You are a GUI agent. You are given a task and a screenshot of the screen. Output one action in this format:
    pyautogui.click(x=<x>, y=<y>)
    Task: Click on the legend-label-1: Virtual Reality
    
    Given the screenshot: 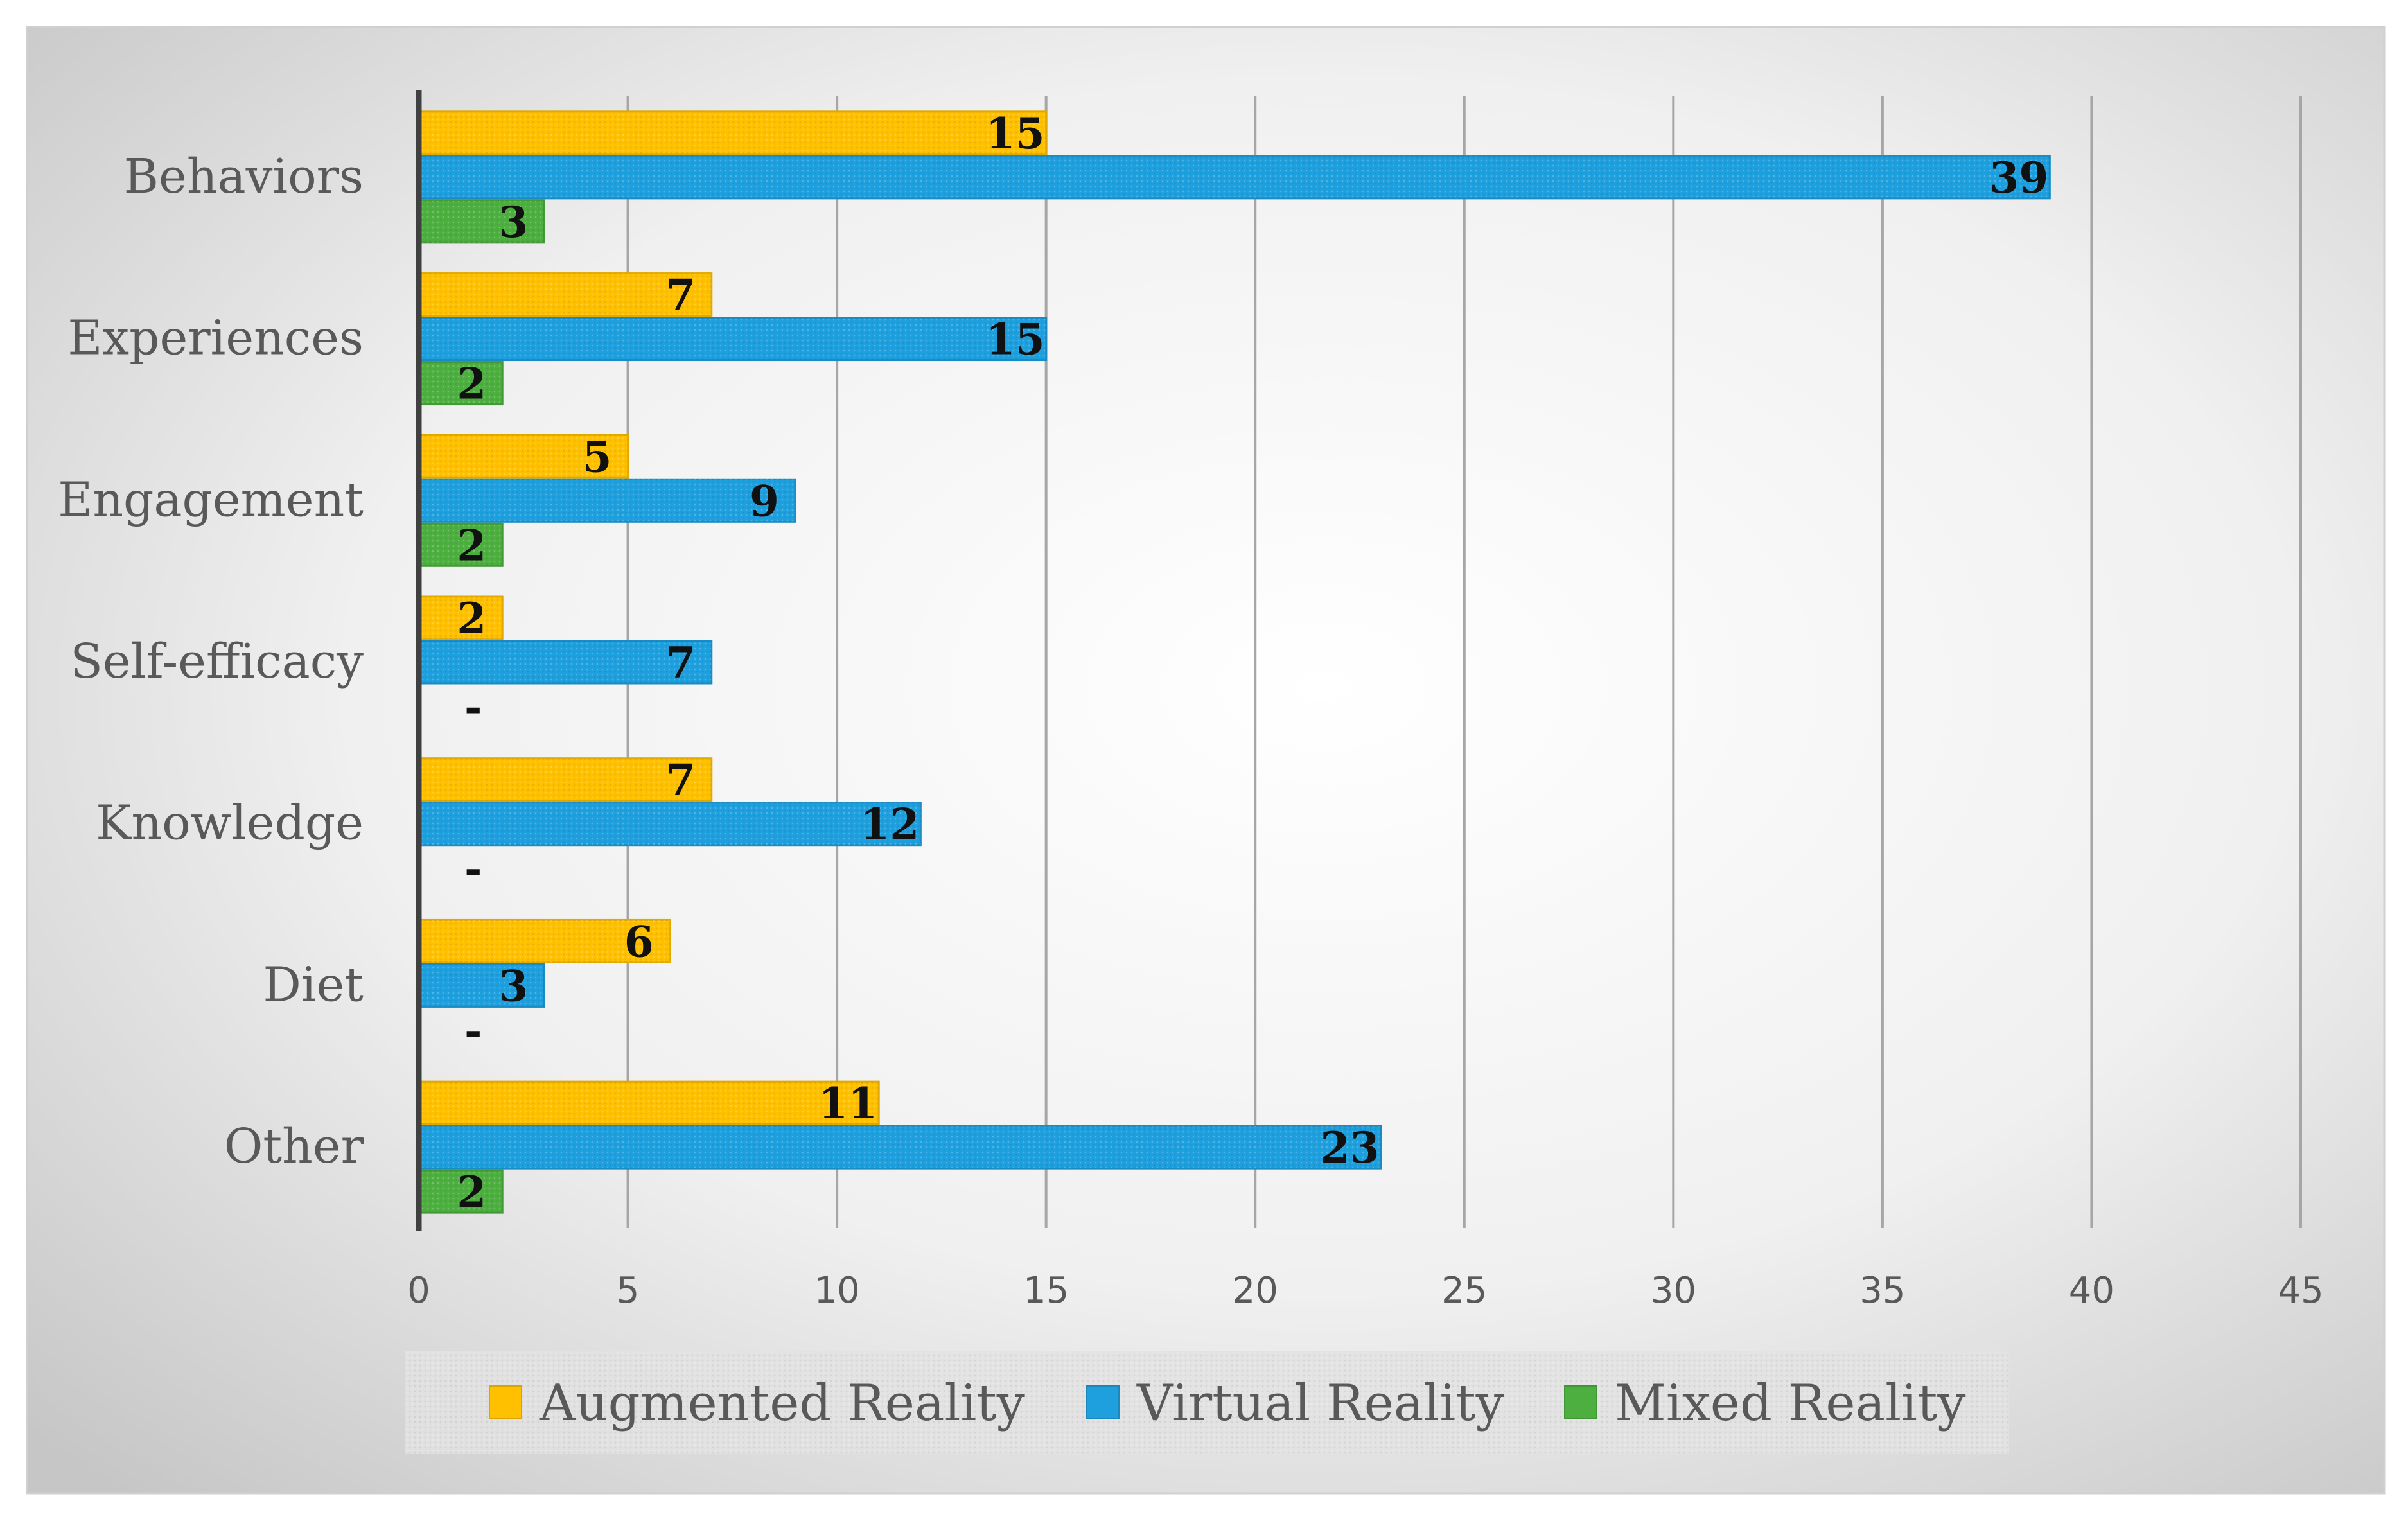 What is the action you would take?
    pyautogui.click(x=1320, y=1403)
    